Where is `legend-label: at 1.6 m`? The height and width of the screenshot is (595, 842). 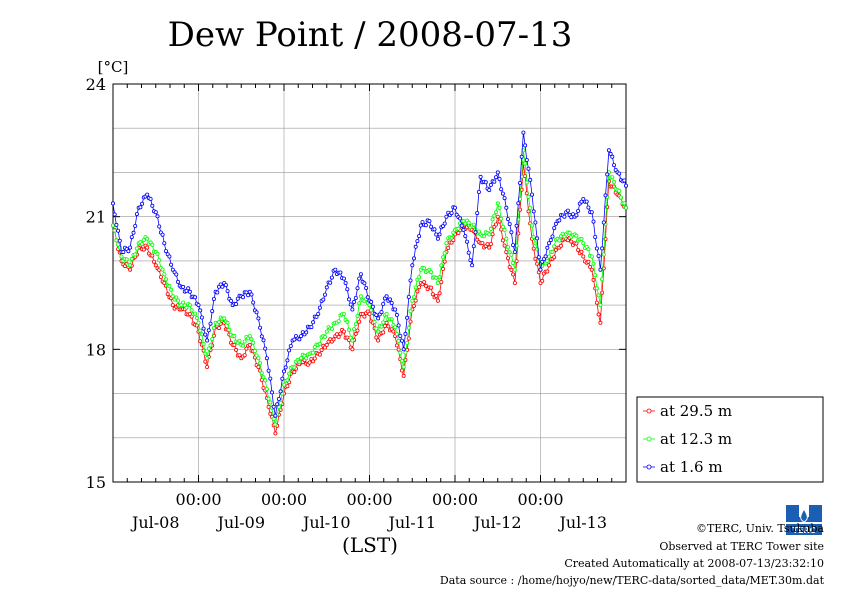 legend-label: at 1.6 m is located at coordinates (691, 467).